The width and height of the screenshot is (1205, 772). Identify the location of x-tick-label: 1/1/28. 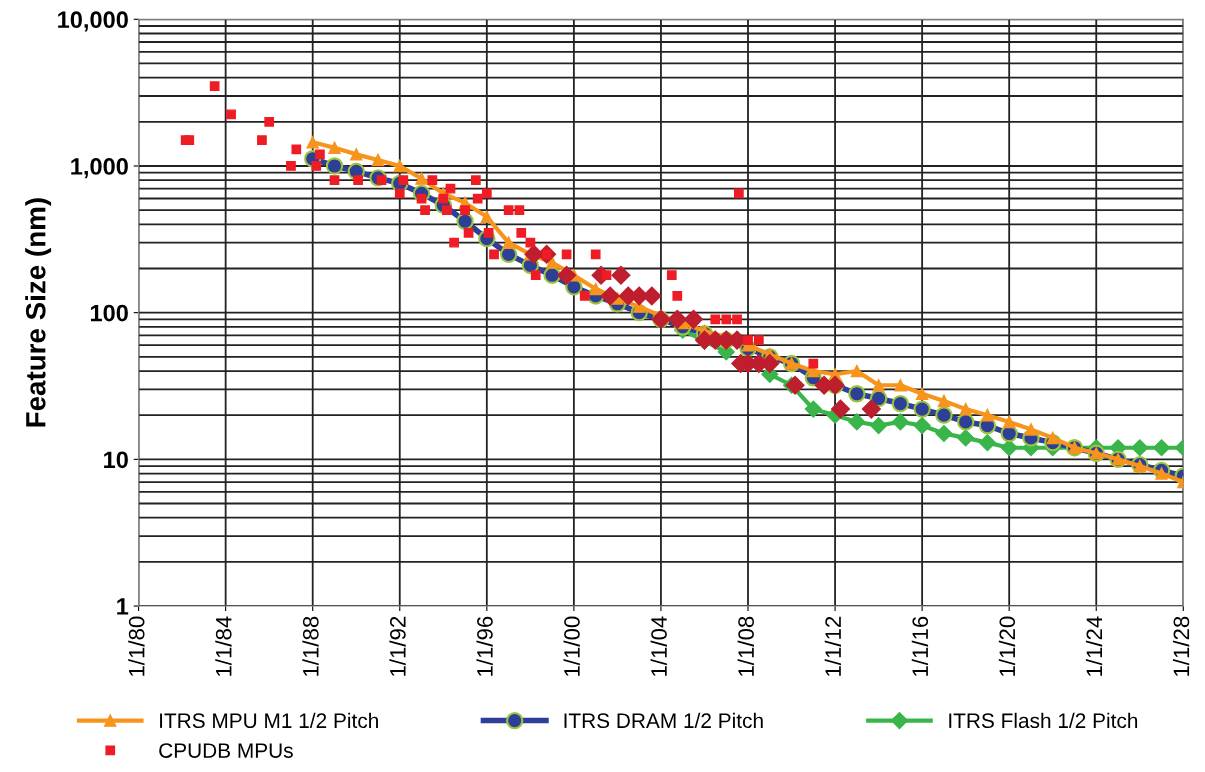
(1181, 646).